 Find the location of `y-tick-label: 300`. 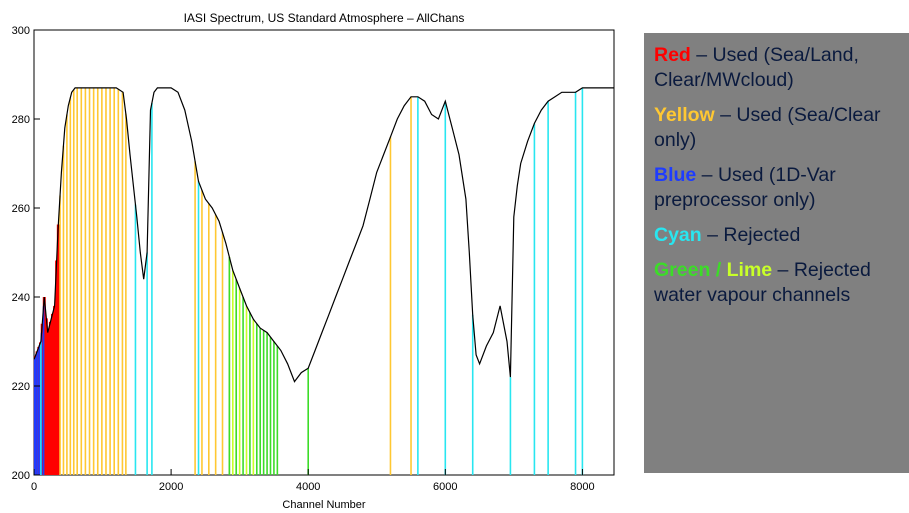

y-tick-label: 300 is located at coordinates (21, 31).